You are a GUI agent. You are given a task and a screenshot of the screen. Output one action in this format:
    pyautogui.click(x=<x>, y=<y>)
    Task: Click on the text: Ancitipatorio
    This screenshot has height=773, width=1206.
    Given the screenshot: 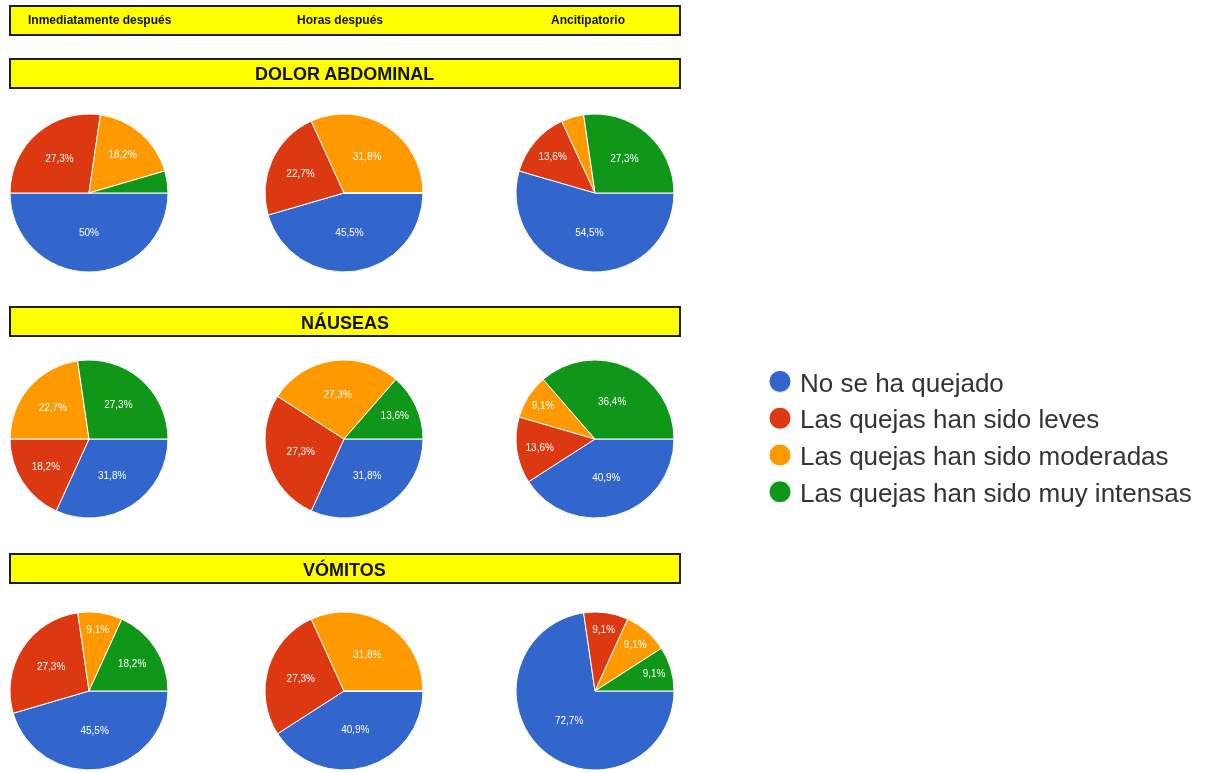 What is the action you would take?
    pyautogui.click(x=588, y=20)
    